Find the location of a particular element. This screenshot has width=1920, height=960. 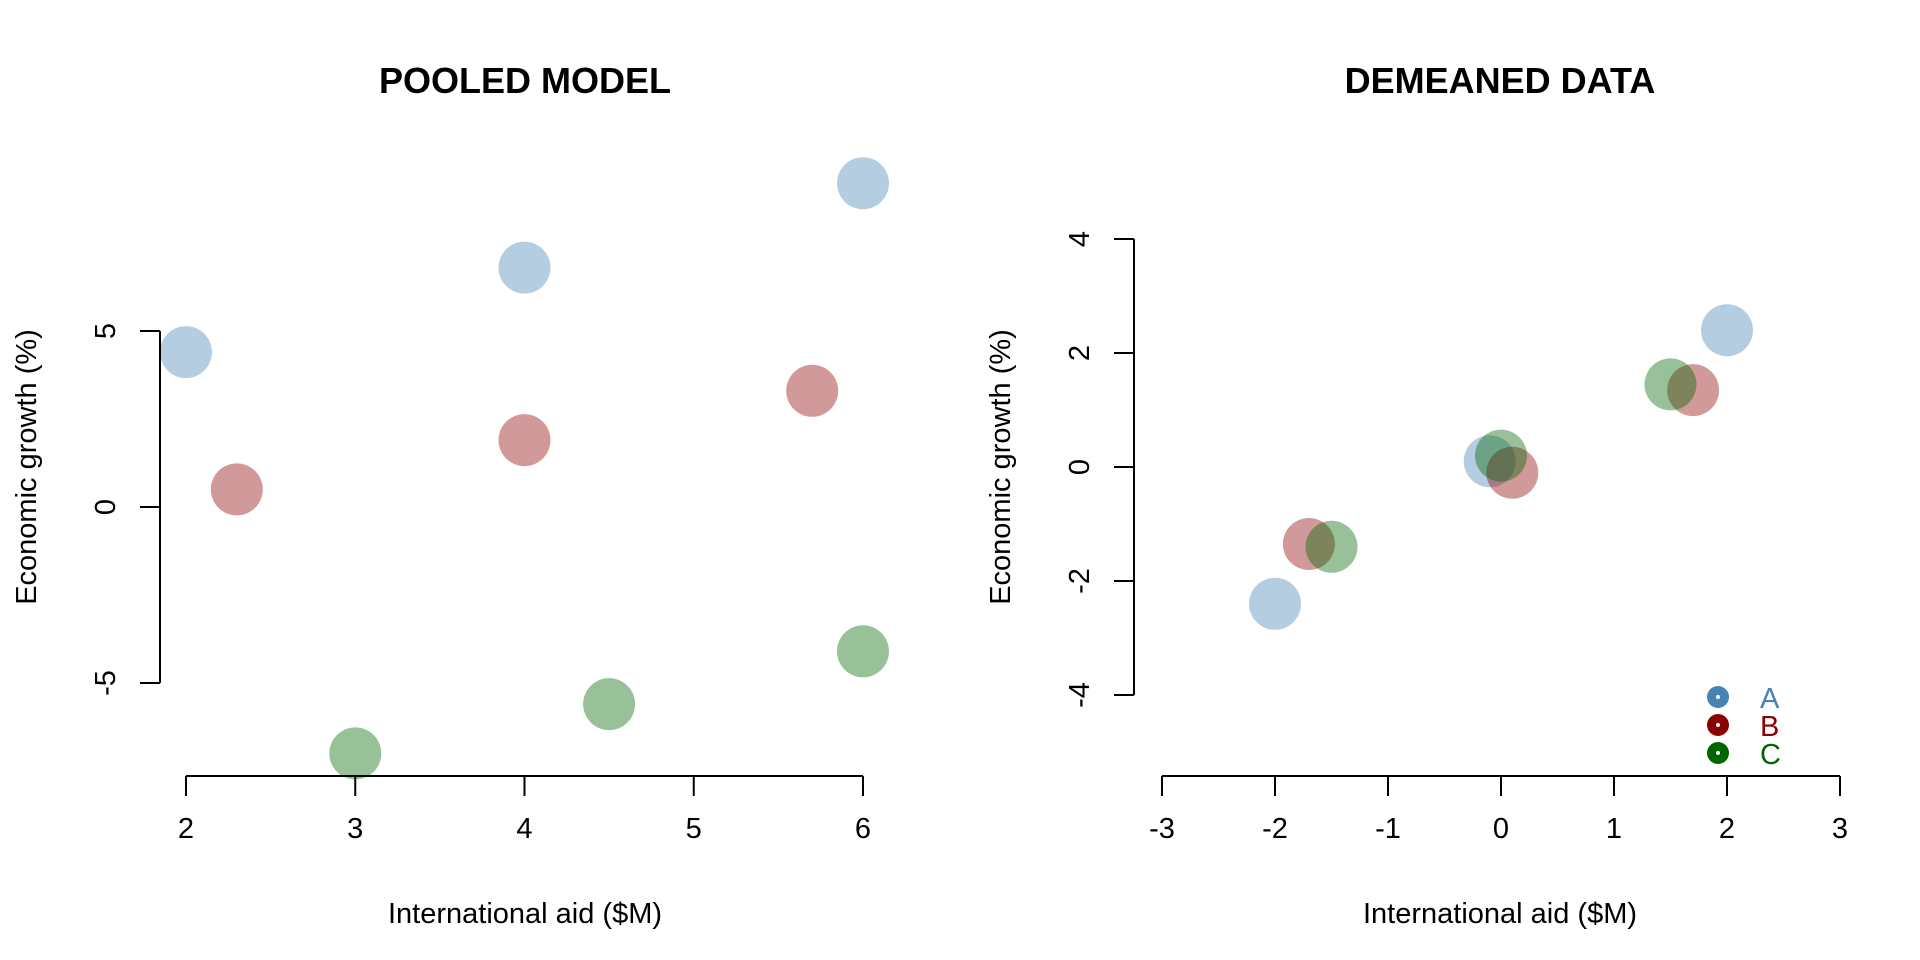

y-tick-label: -4 is located at coordinates (1080, 695).